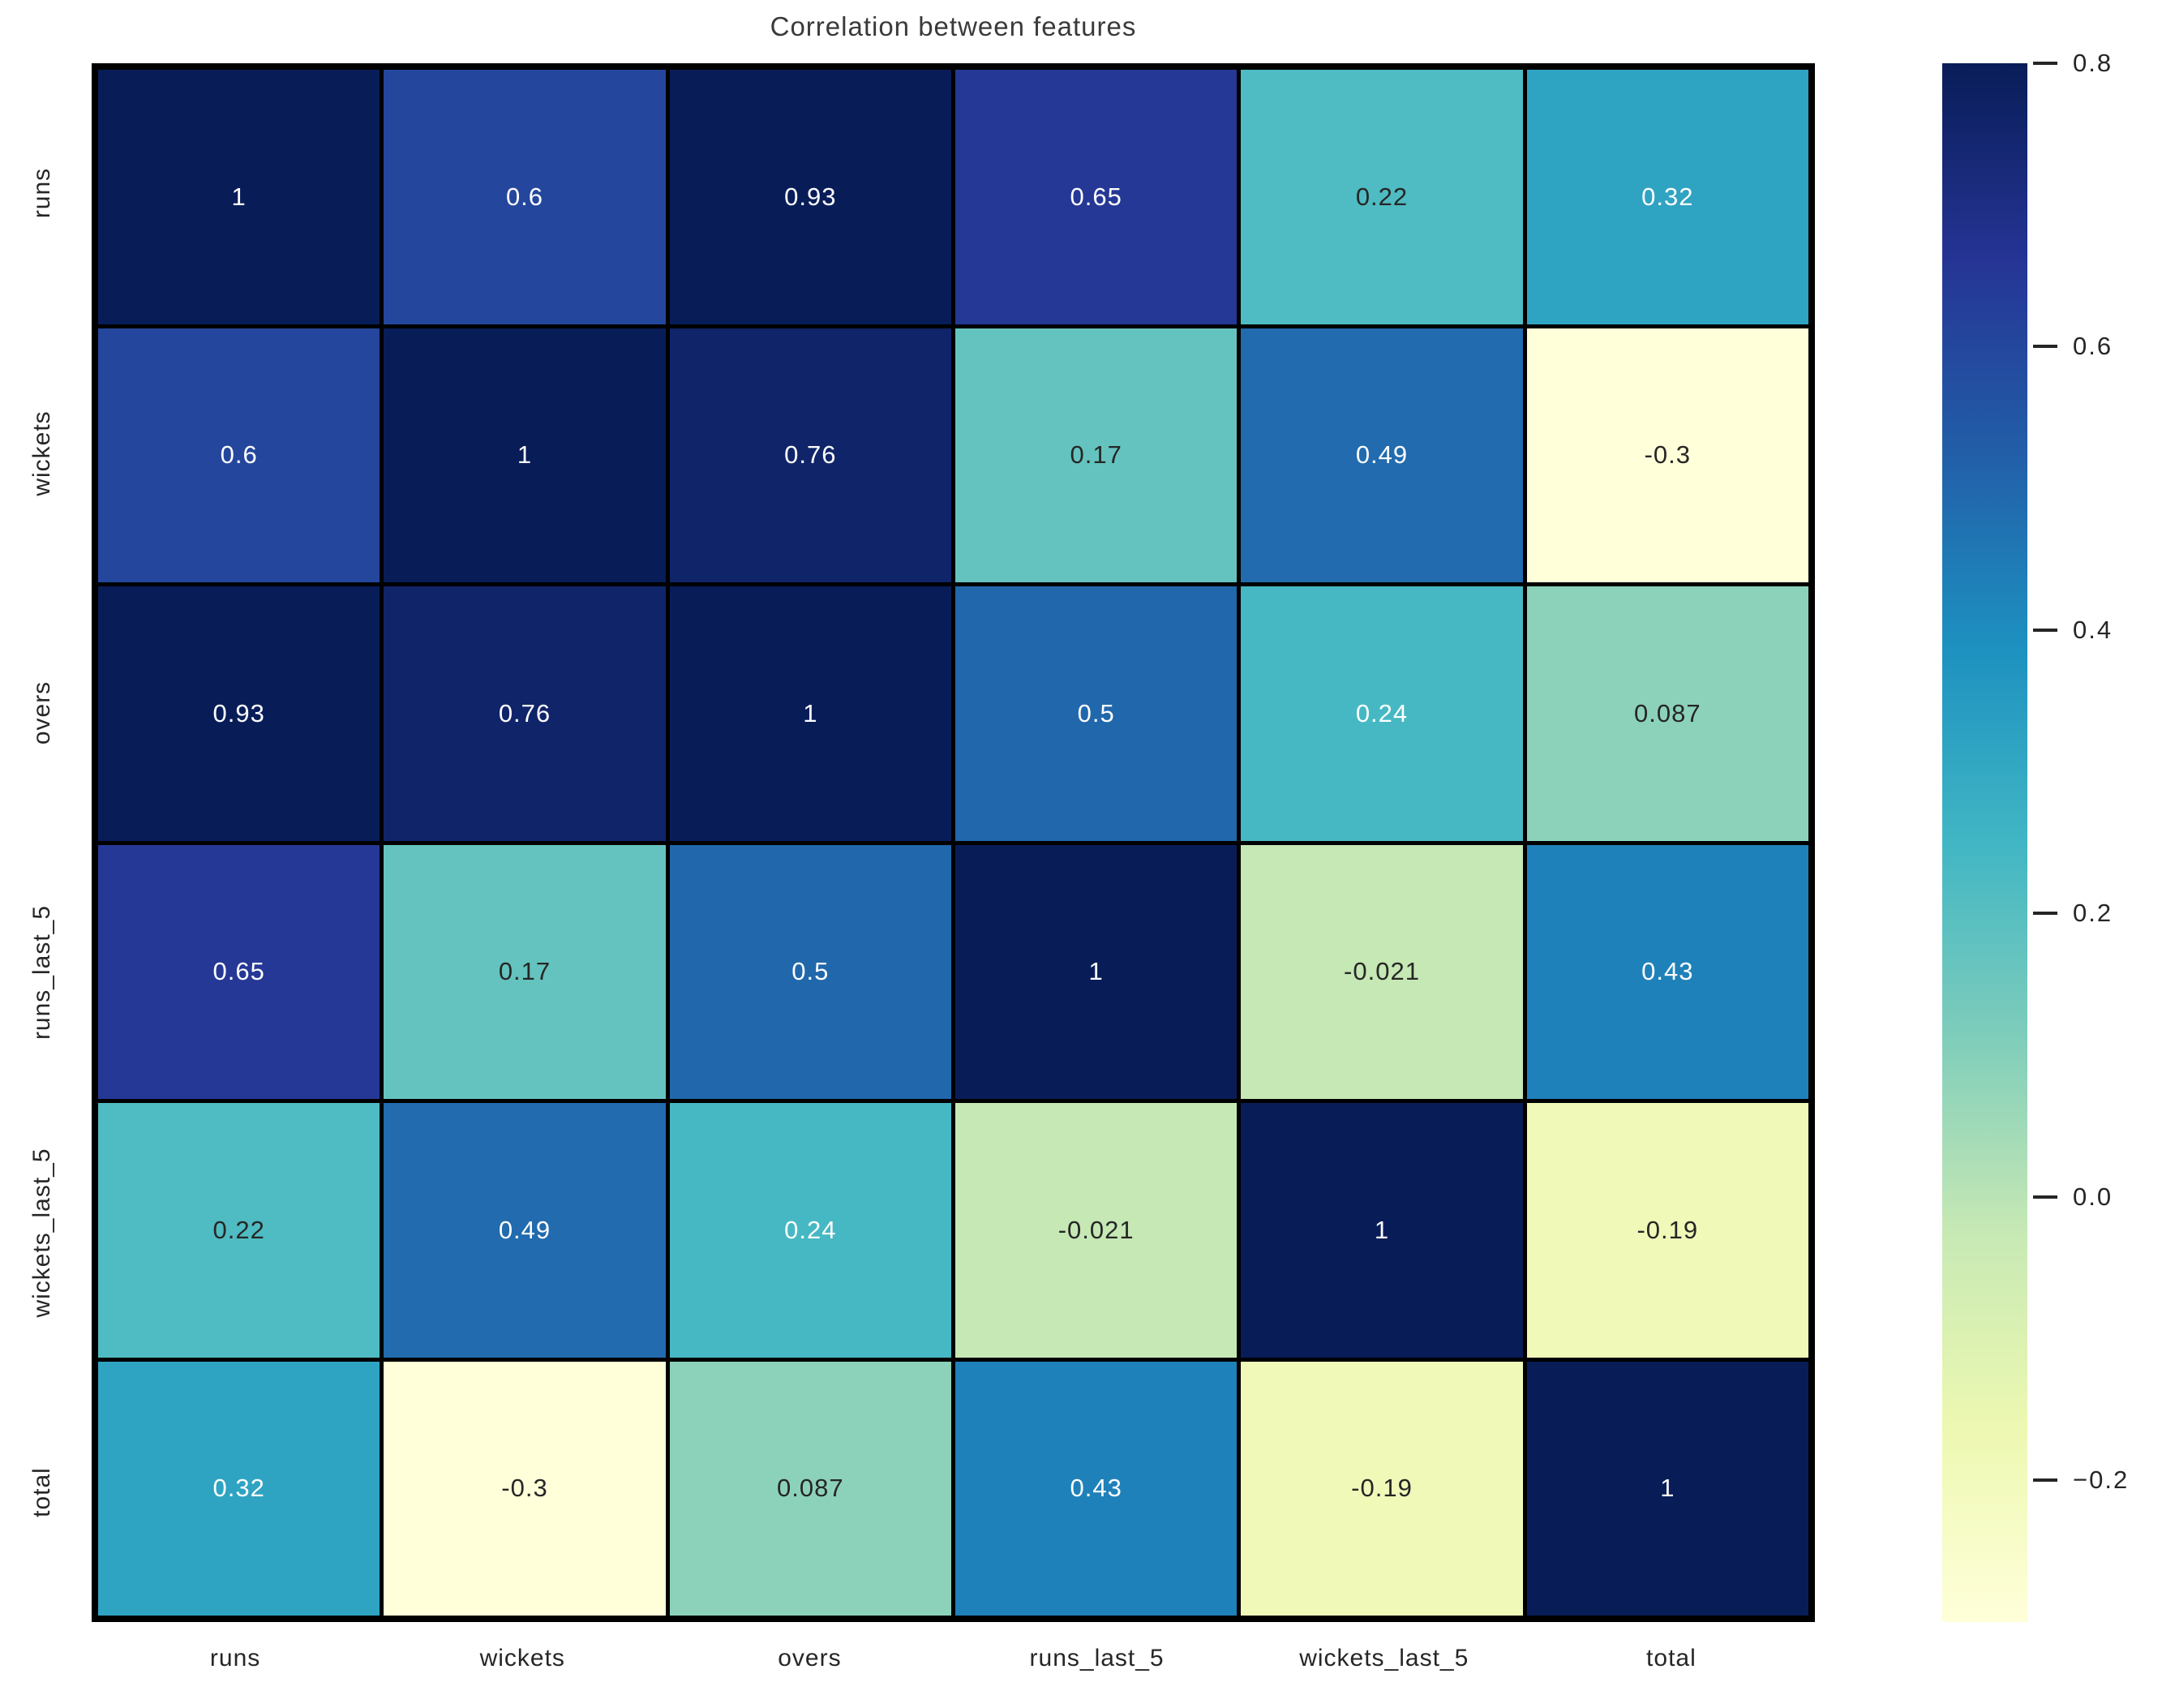 This screenshot has height=1708, width=2162. Describe the element at coordinates (42, 193) in the screenshot. I see `y-tick-label-runs: runs` at that location.